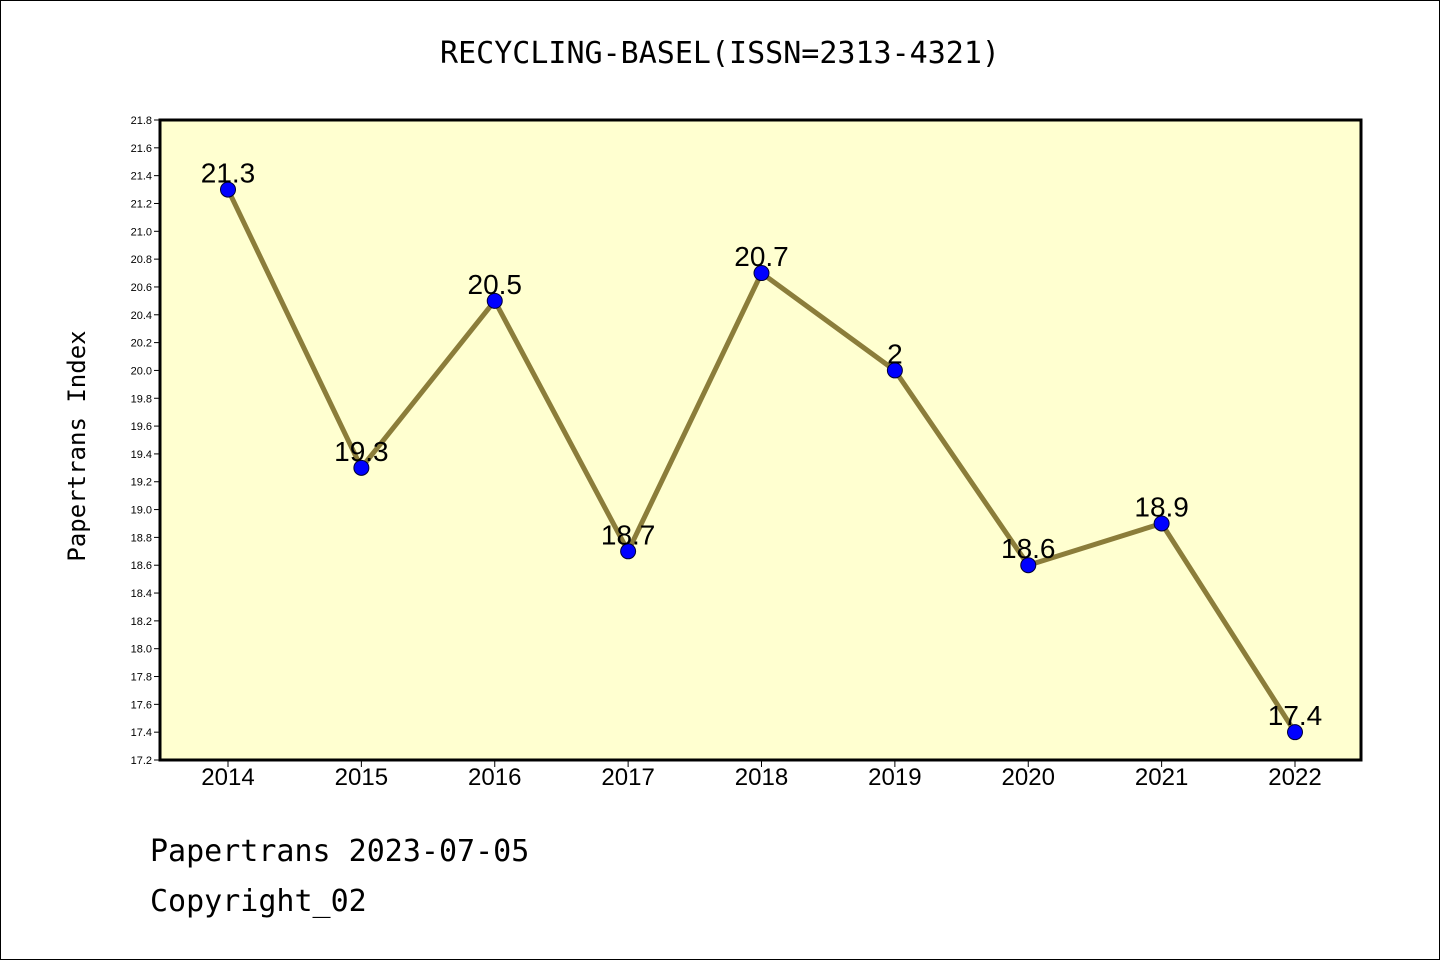 Image resolution: width=1440 pixels, height=960 pixels. What do you see at coordinates (495, 284) in the screenshot?
I see `data-label: 20.5` at bounding box center [495, 284].